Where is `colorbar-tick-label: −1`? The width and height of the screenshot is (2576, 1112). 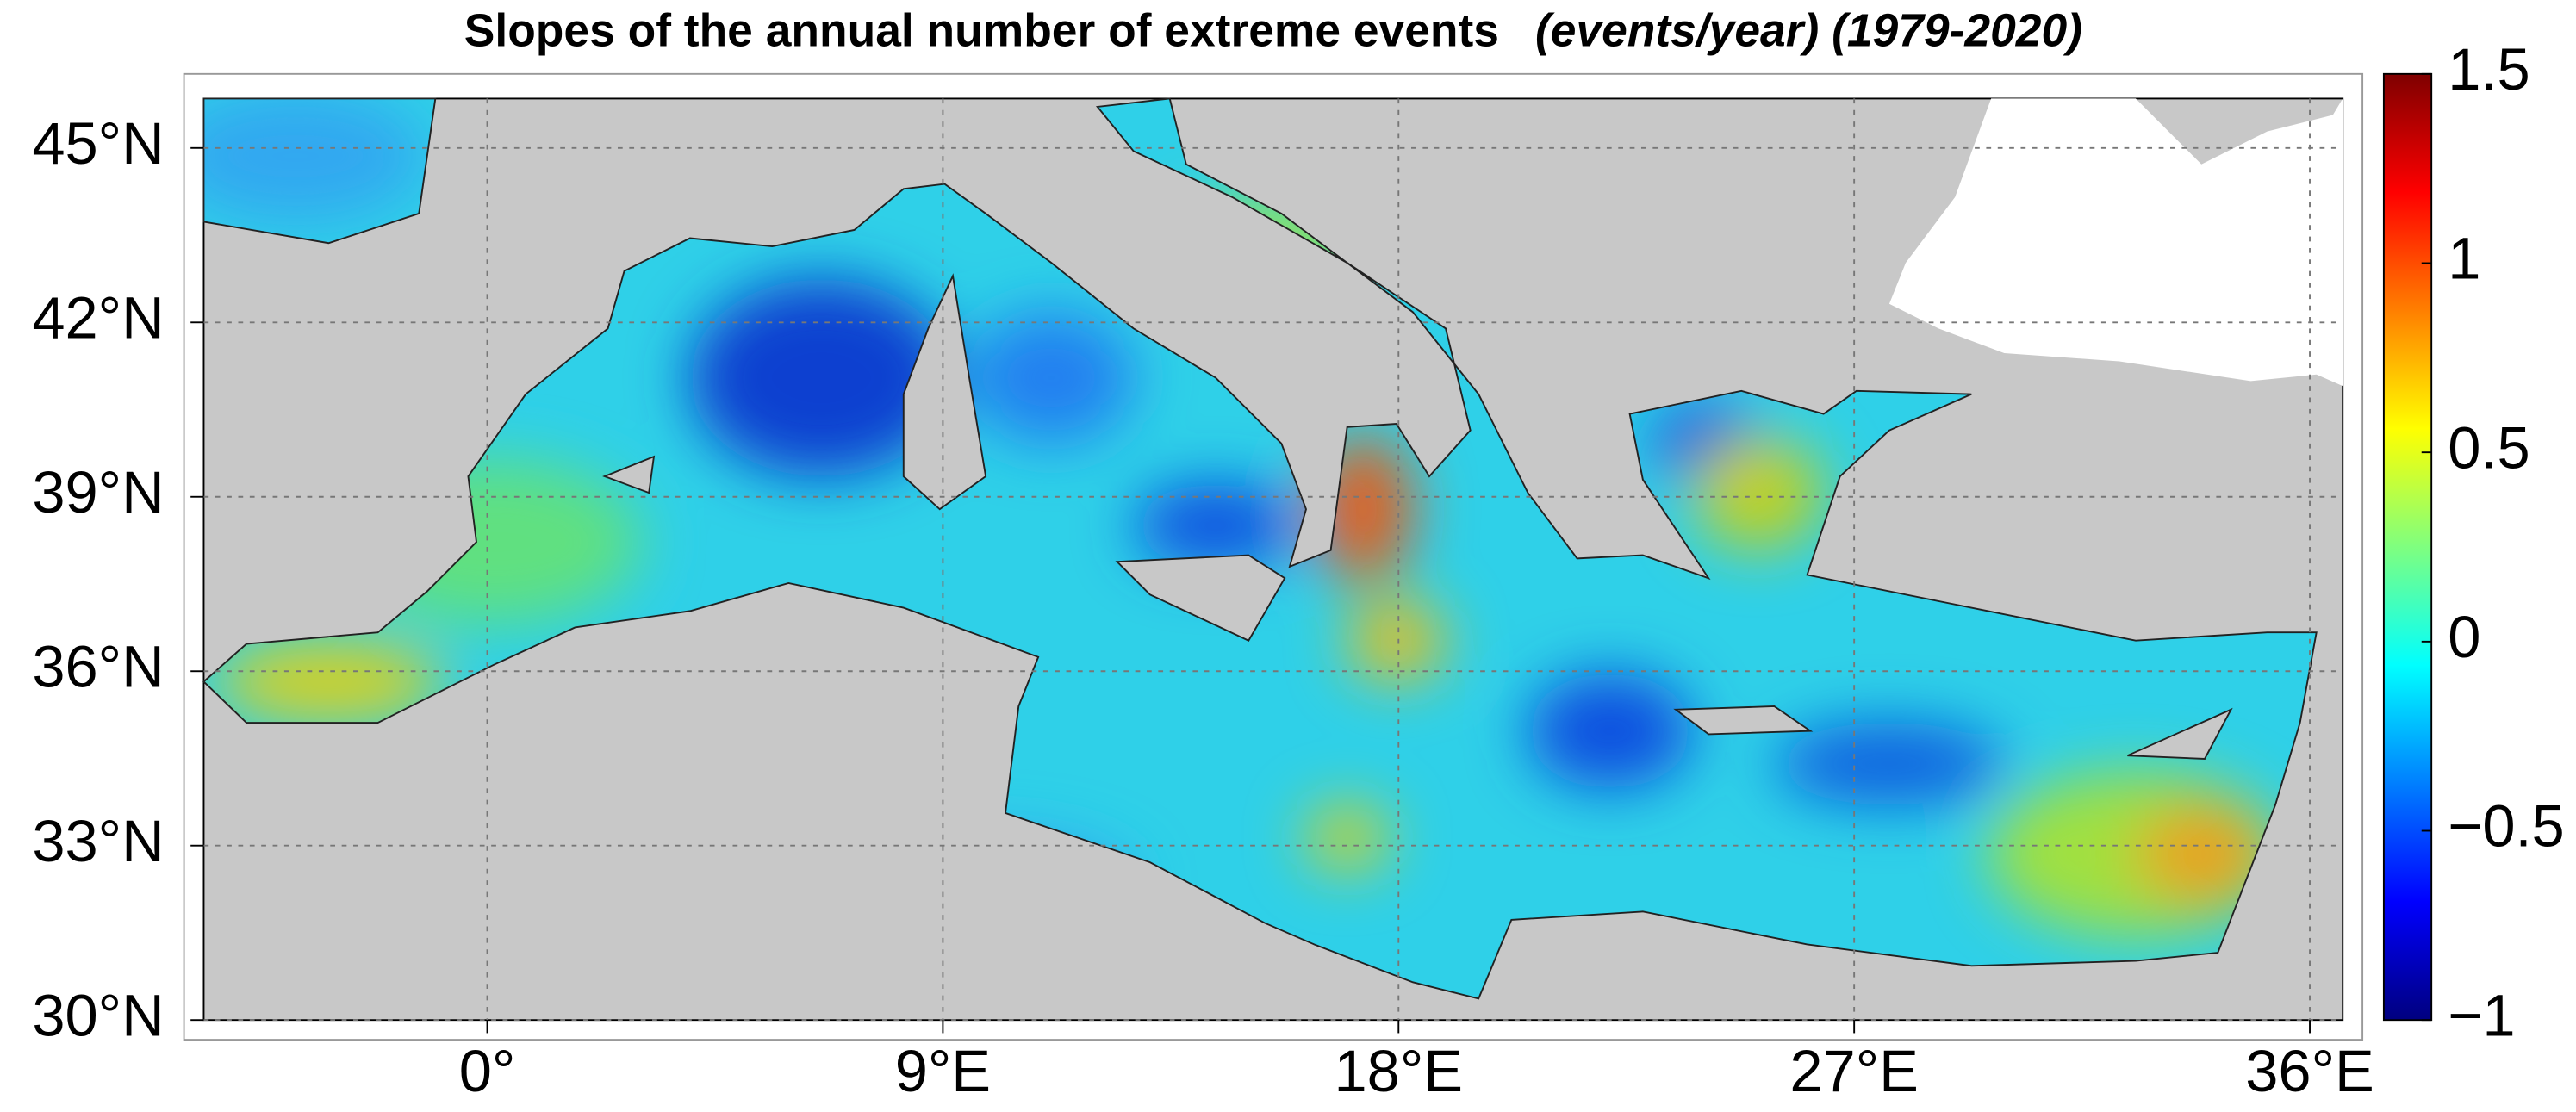
colorbar-tick-label: −1 is located at coordinates (2482, 1015).